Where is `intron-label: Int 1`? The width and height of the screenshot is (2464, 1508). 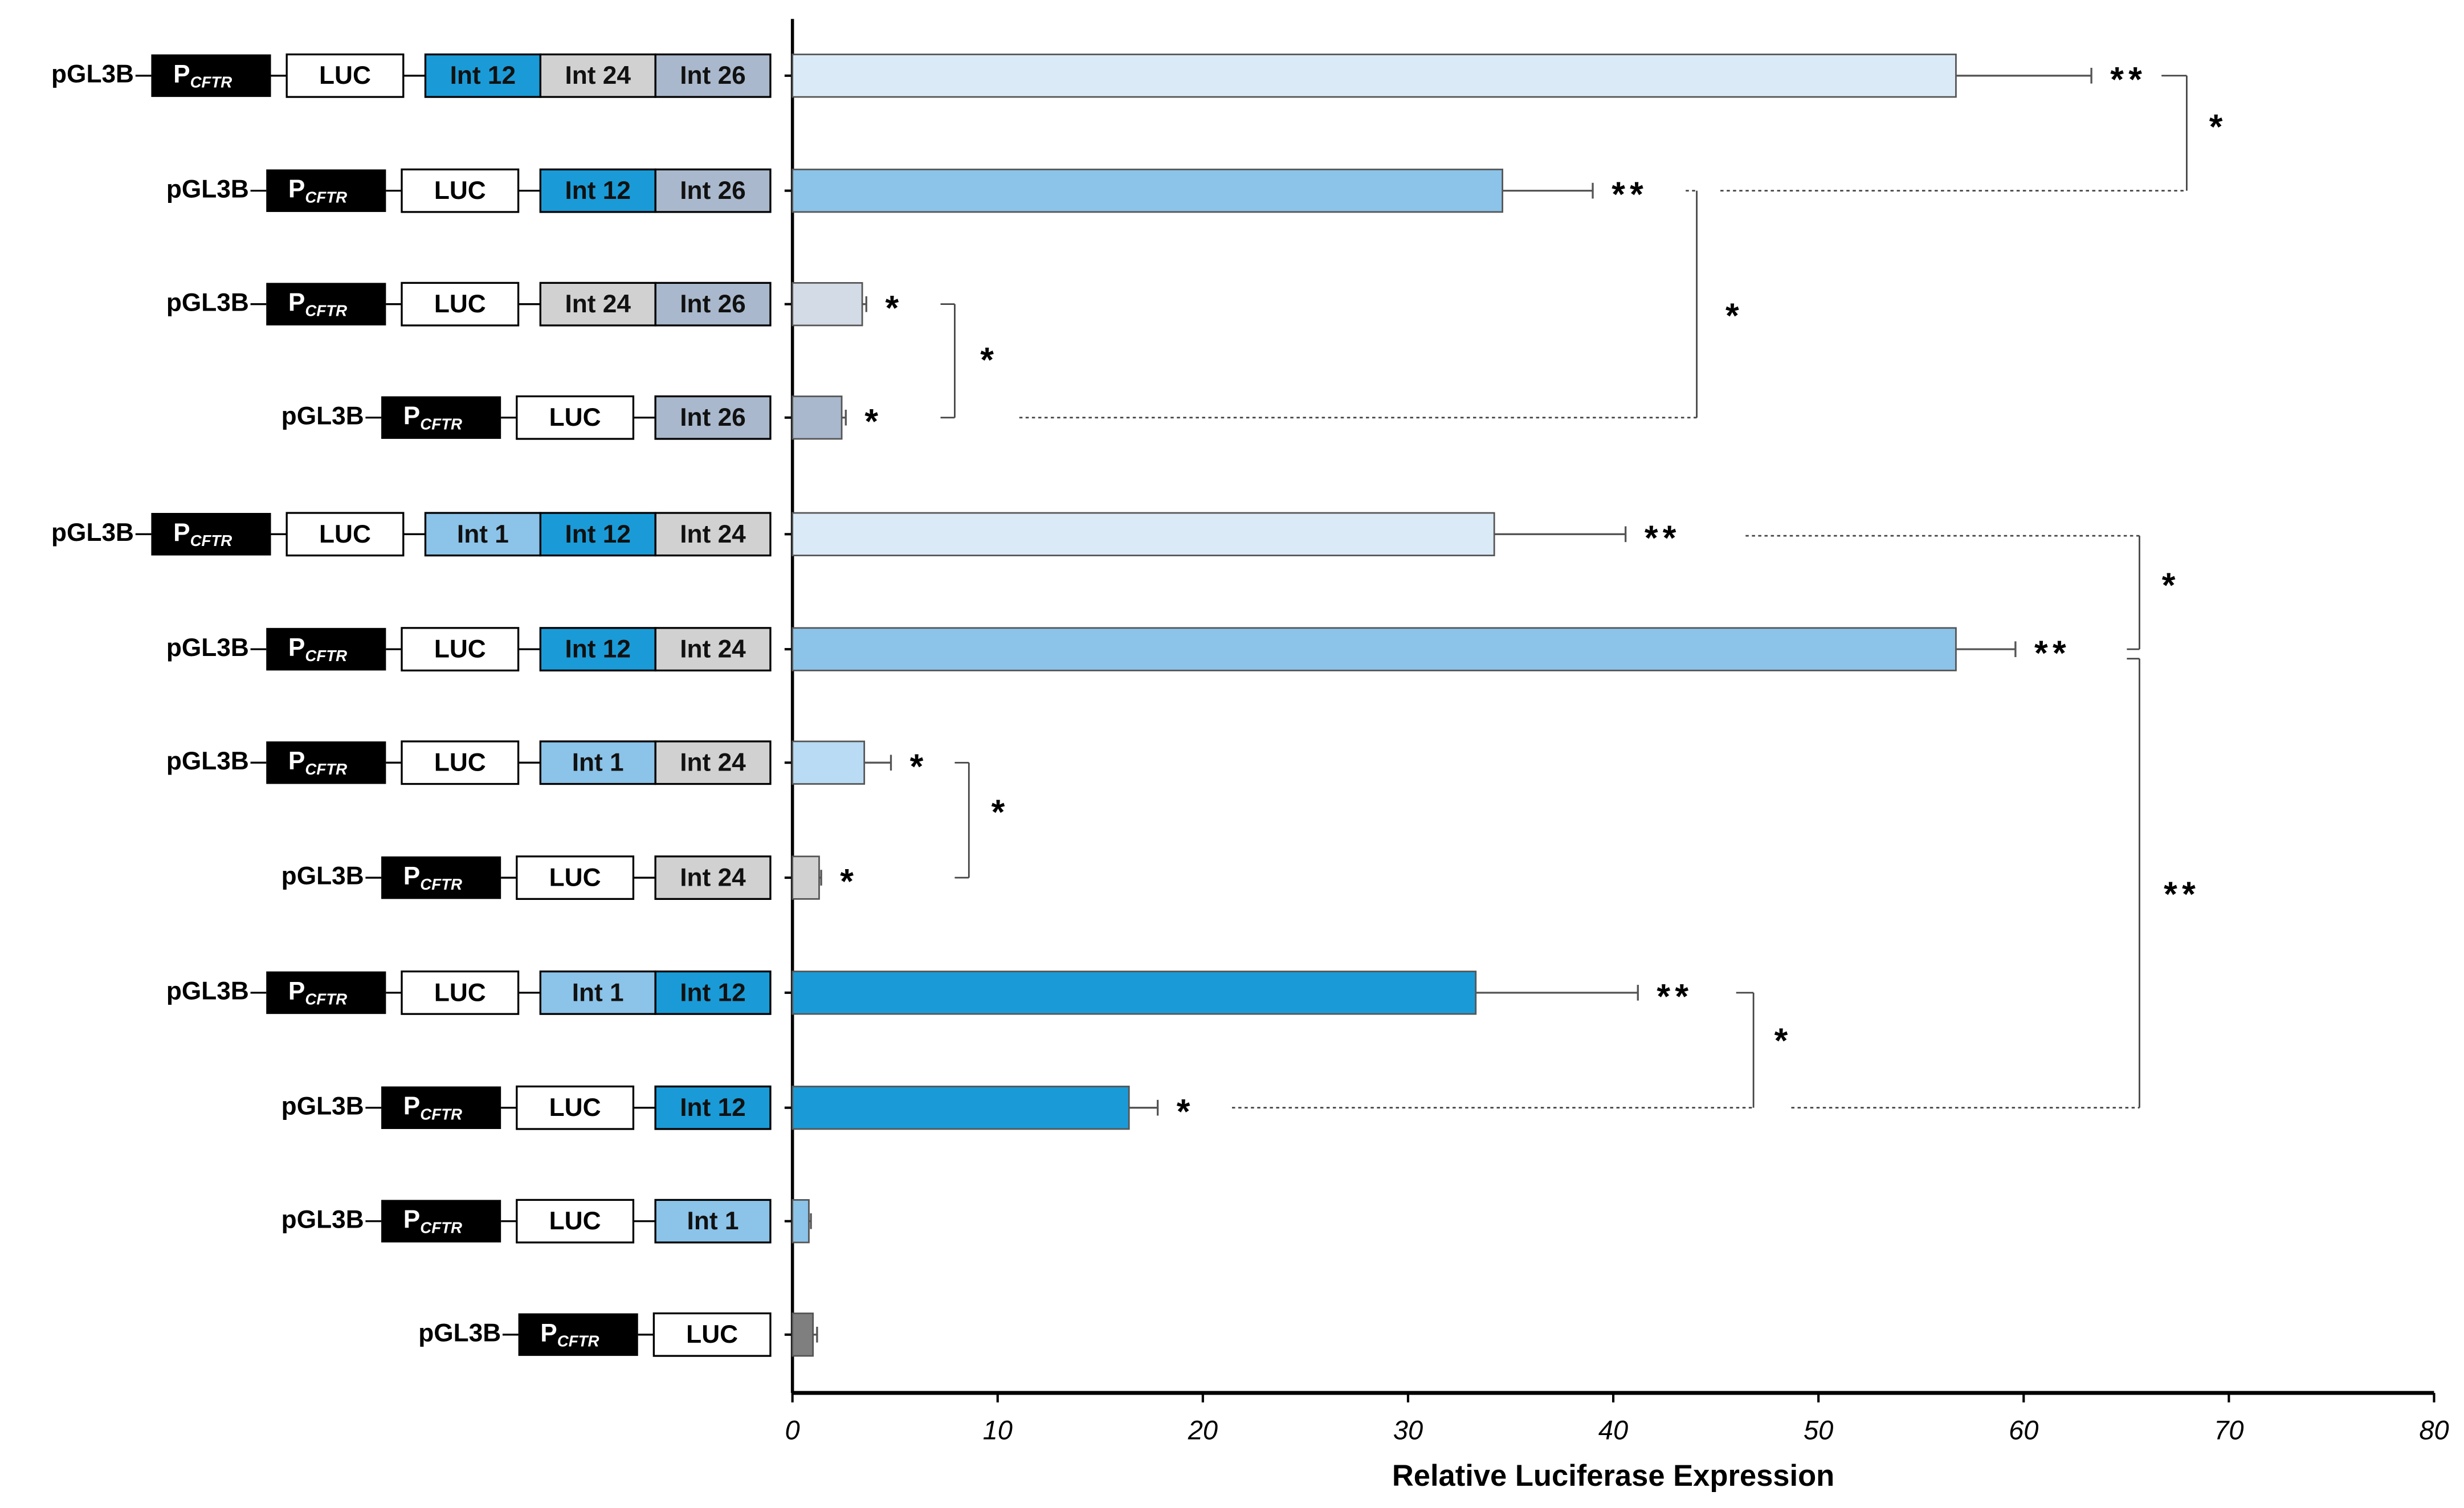
intron-label: Int 1 is located at coordinates (713, 1221).